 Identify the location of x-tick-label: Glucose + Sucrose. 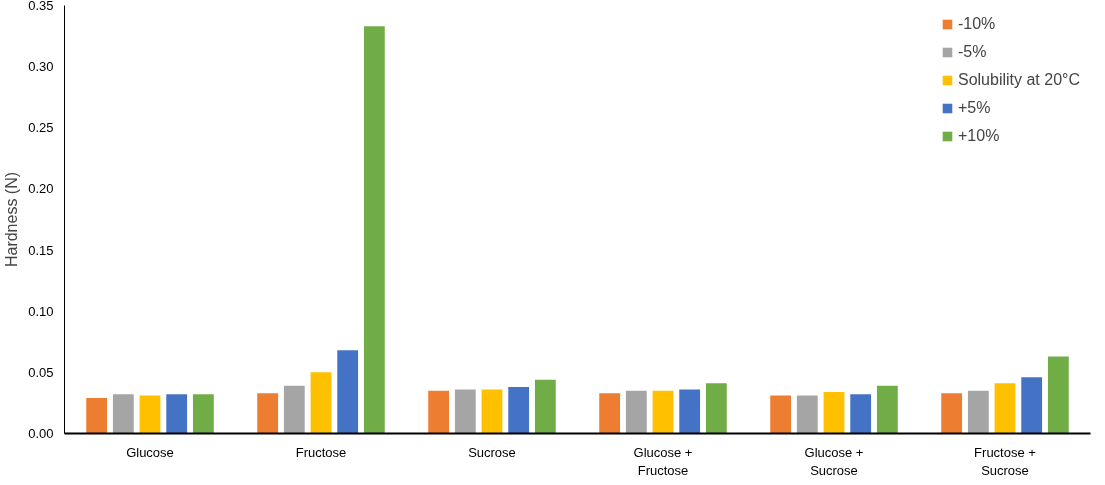
(834, 461).